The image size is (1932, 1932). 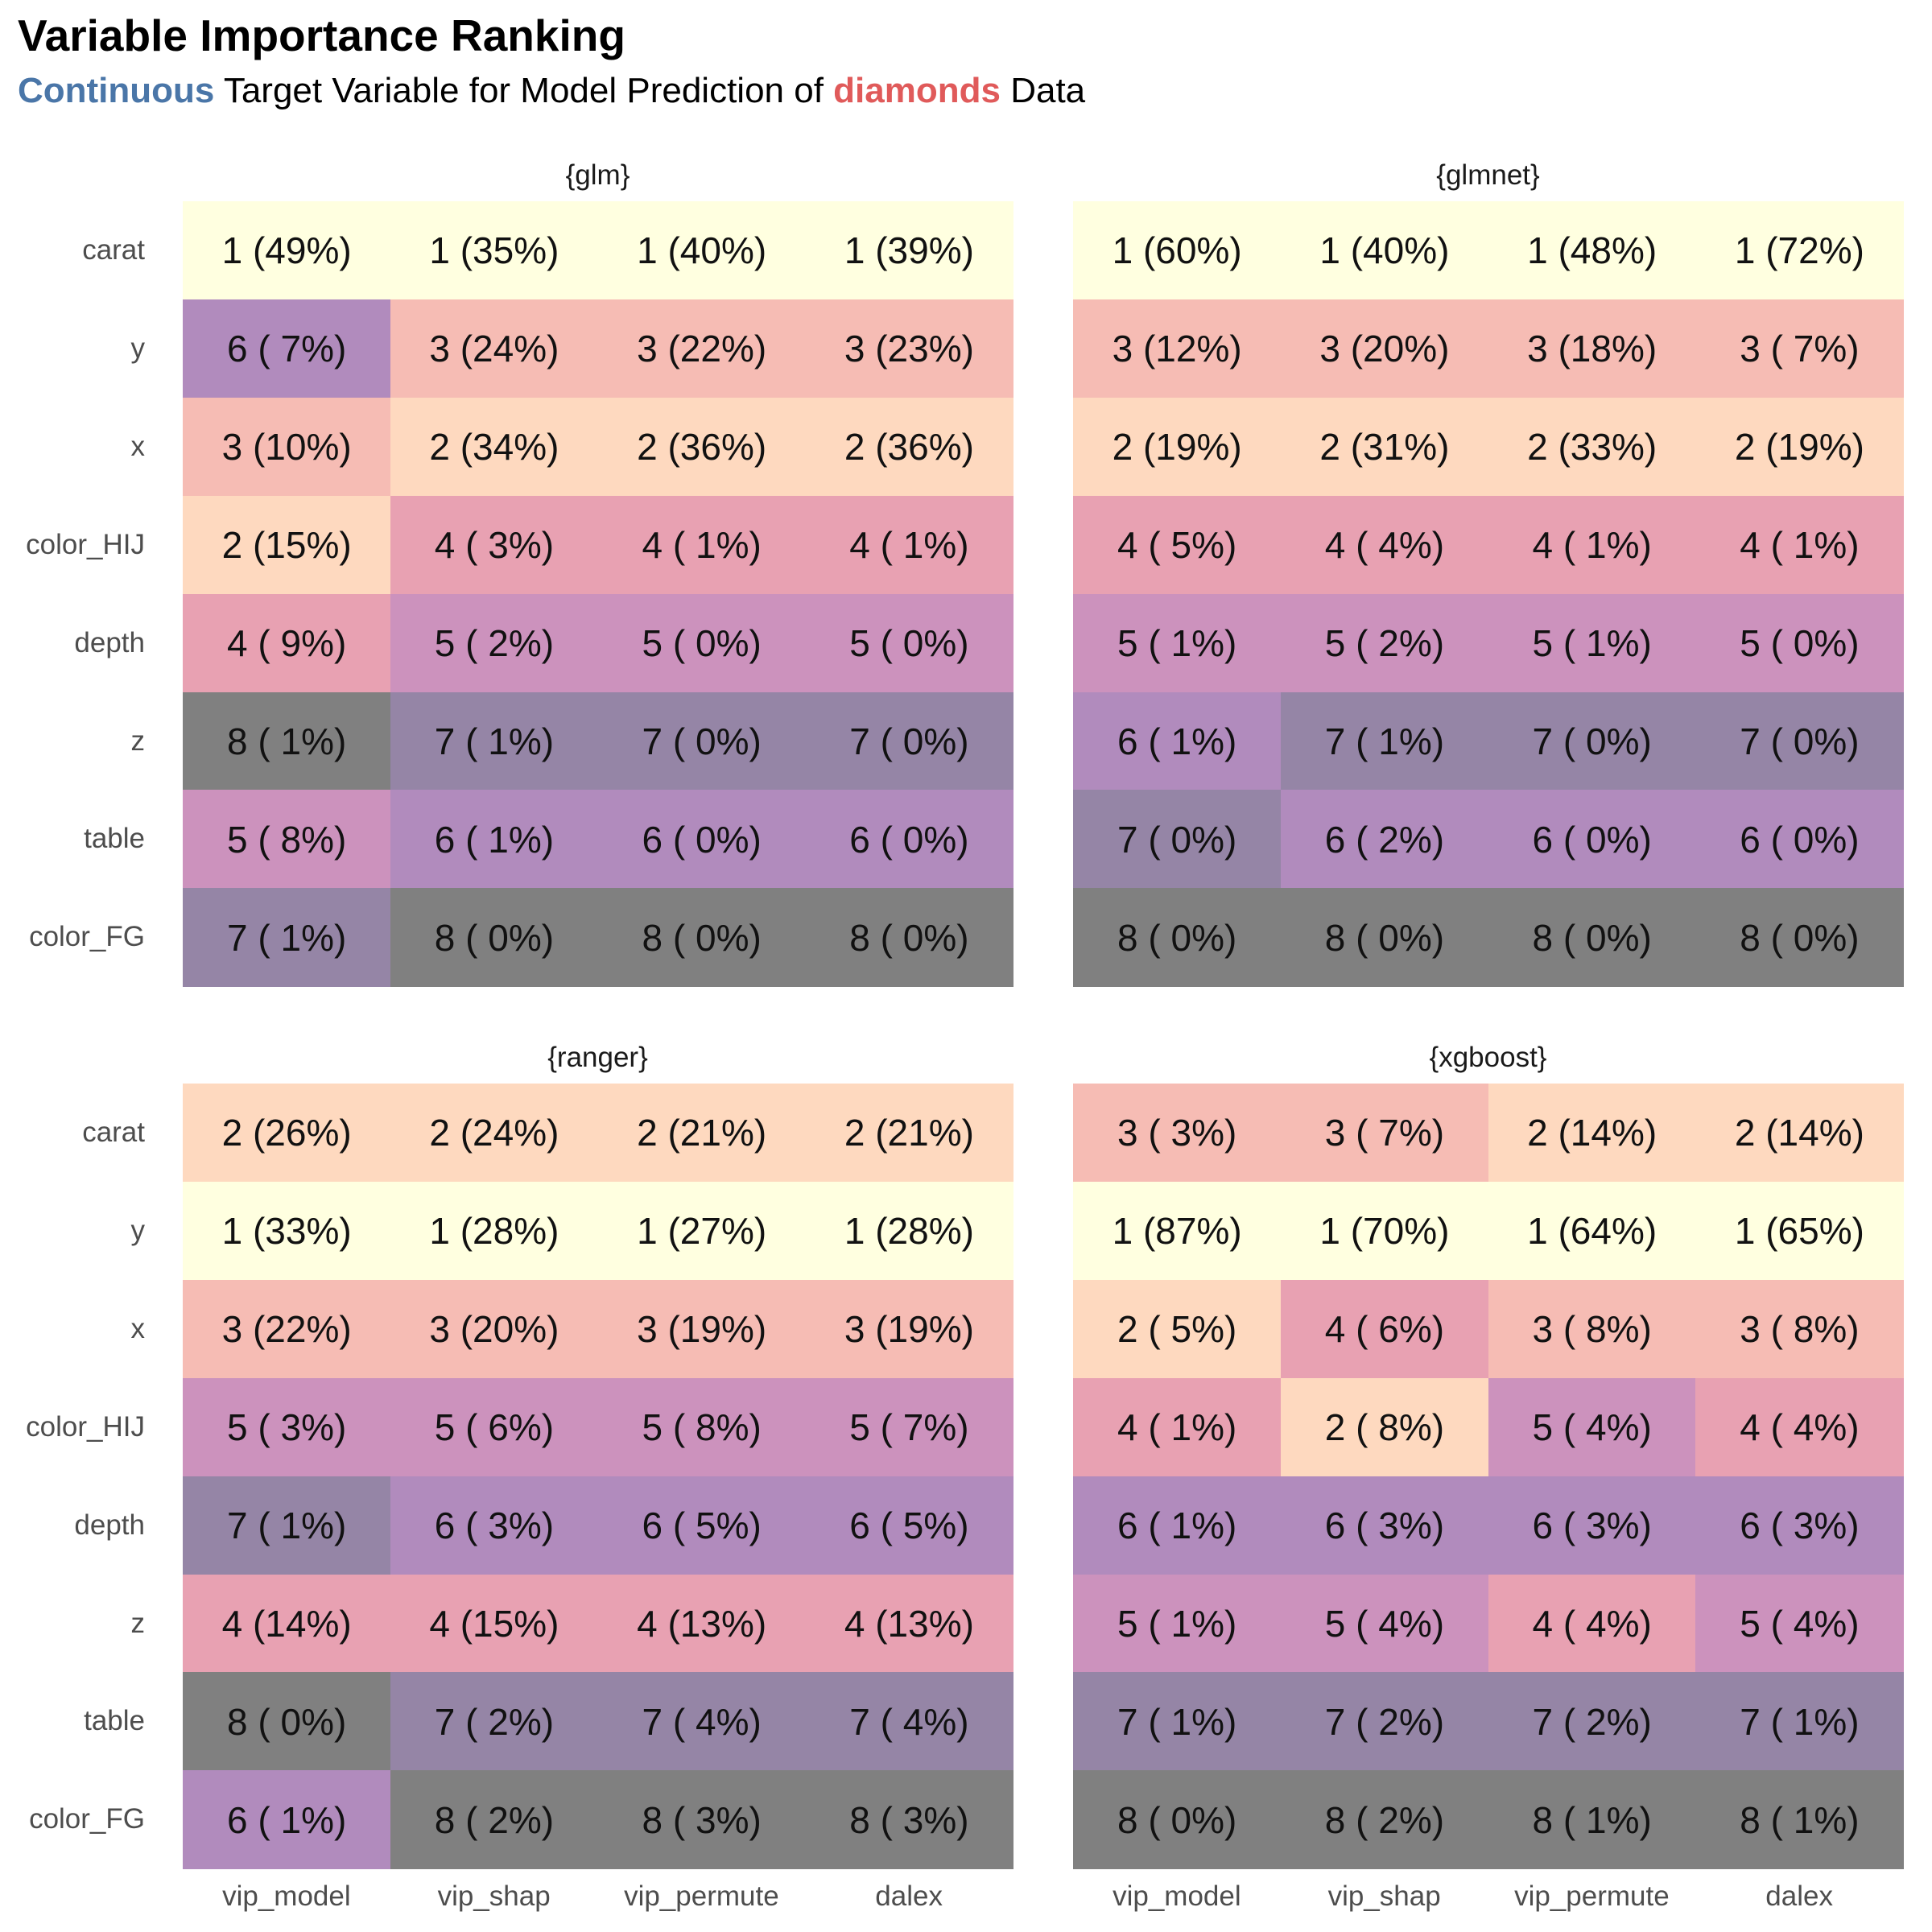 I want to click on y-tick-label: color_FG, so click(x=87, y=937).